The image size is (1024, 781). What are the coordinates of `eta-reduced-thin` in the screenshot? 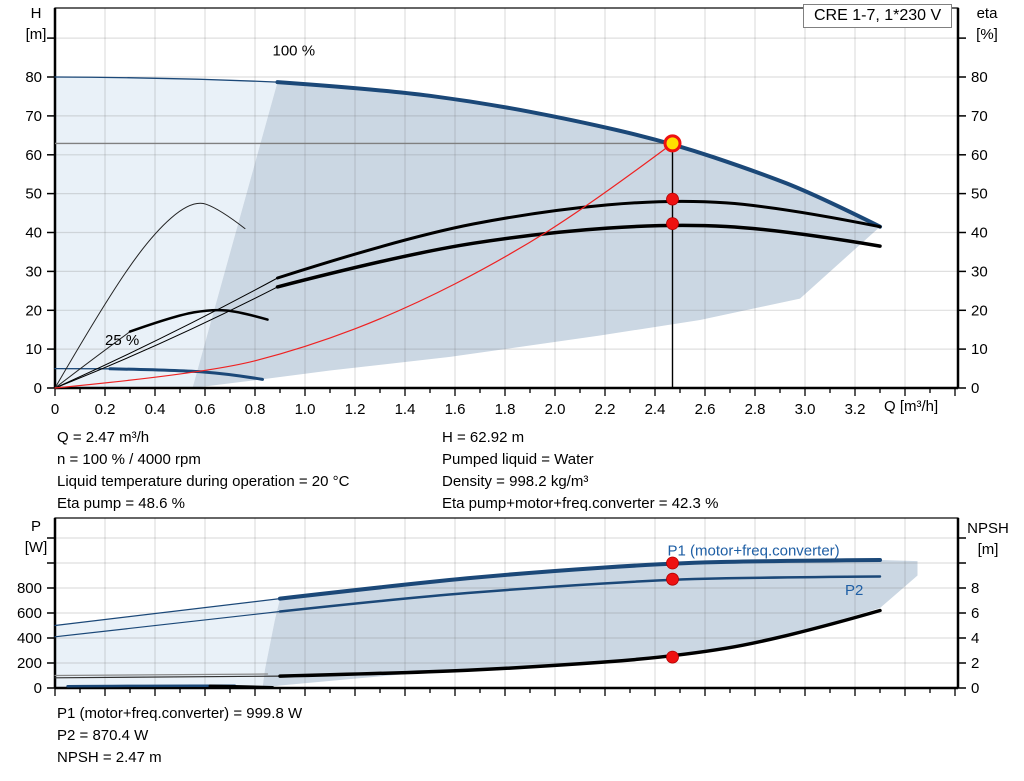 It's located at (150, 295).